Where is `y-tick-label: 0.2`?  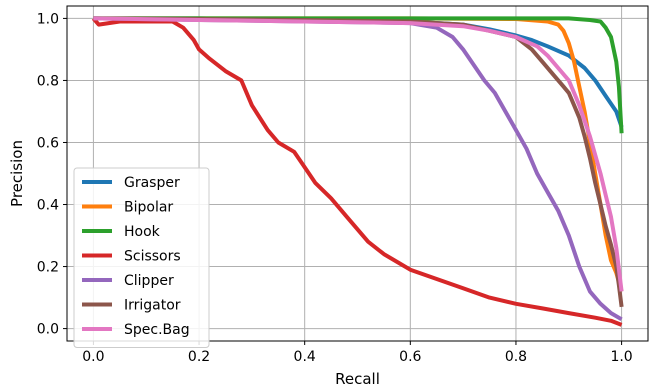 y-tick-label: 0.2 is located at coordinates (48, 268).